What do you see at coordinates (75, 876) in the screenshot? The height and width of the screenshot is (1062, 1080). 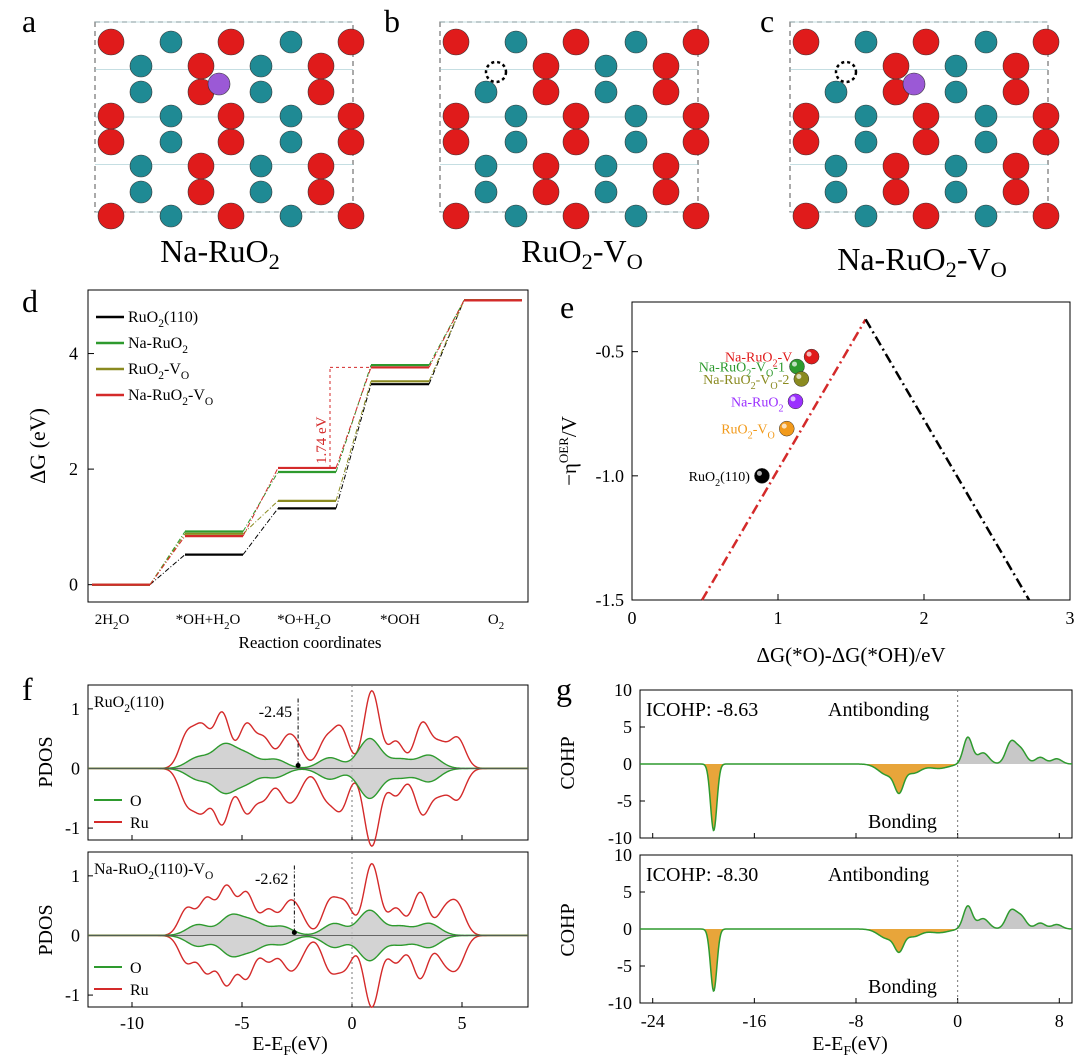 I see `y-tick-label: 1` at bounding box center [75, 876].